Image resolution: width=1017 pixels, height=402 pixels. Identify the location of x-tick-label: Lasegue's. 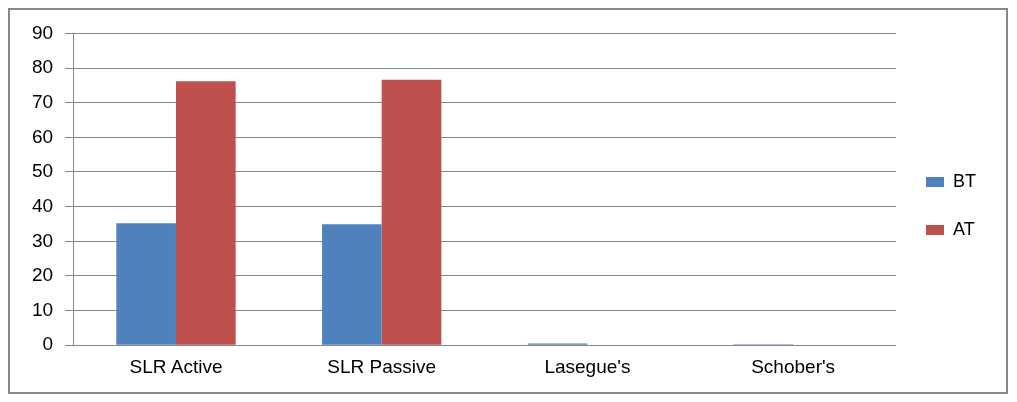
(587, 366).